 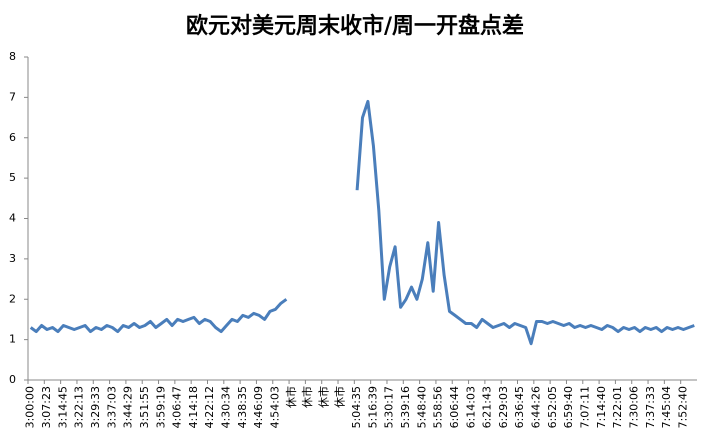 I want to click on x-tick-label: 6:59:40, so click(x=568, y=407).